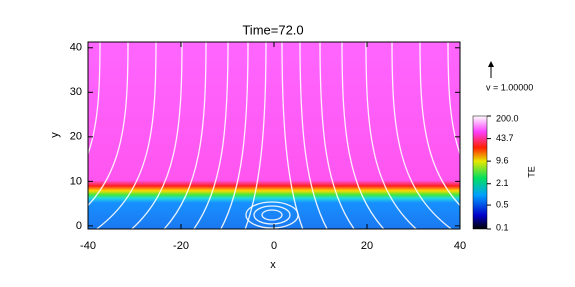 The width and height of the screenshot is (575, 287). Describe the element at coordinates (507, 118) in the screenshot. I see `colorbar-tick-label: 200.0` at that location.